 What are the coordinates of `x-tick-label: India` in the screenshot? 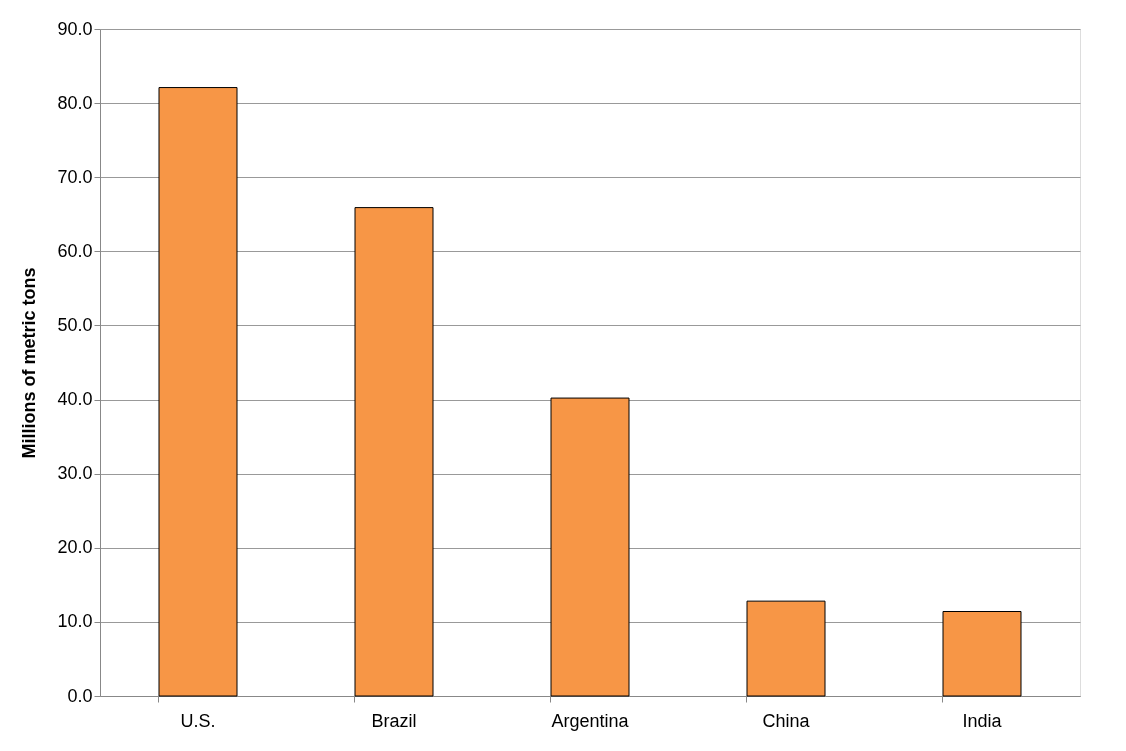 It's located at (982, 720).